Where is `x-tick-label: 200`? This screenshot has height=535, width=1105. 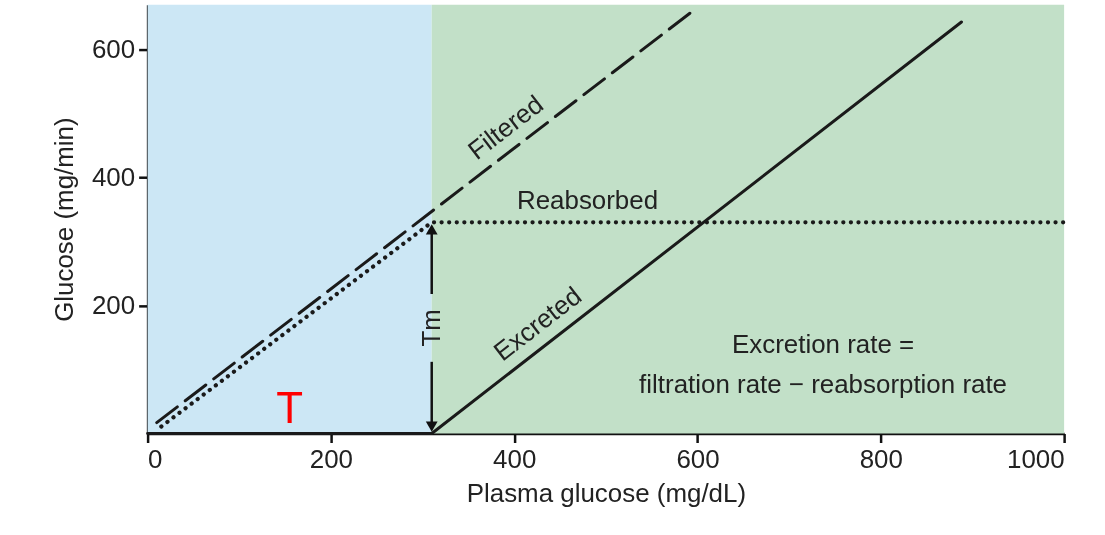
x-tick-label: 200 is located at coordinates (331, 458).